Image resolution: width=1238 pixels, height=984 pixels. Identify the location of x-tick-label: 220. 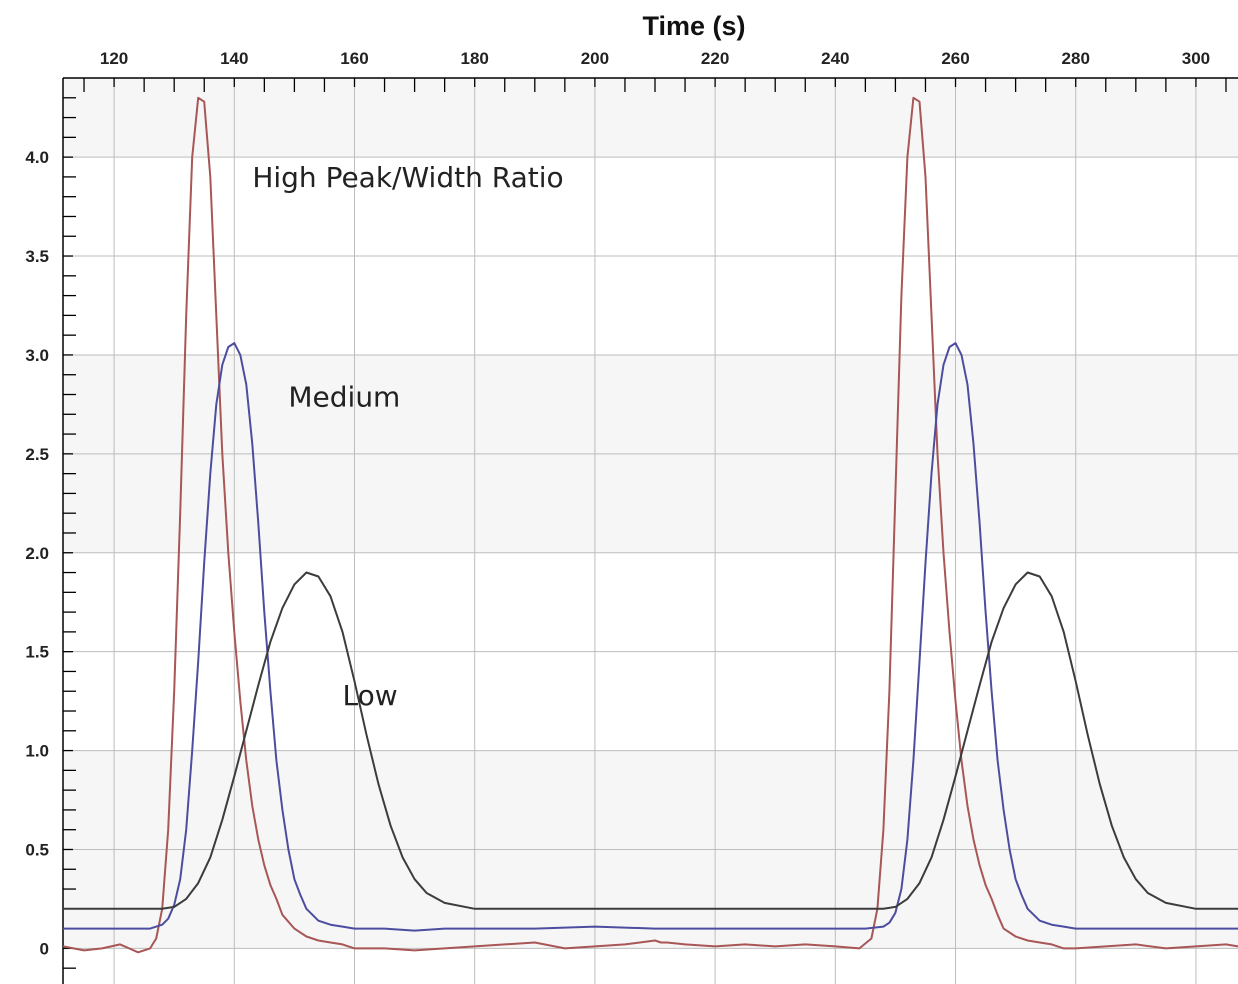
(715, 58).